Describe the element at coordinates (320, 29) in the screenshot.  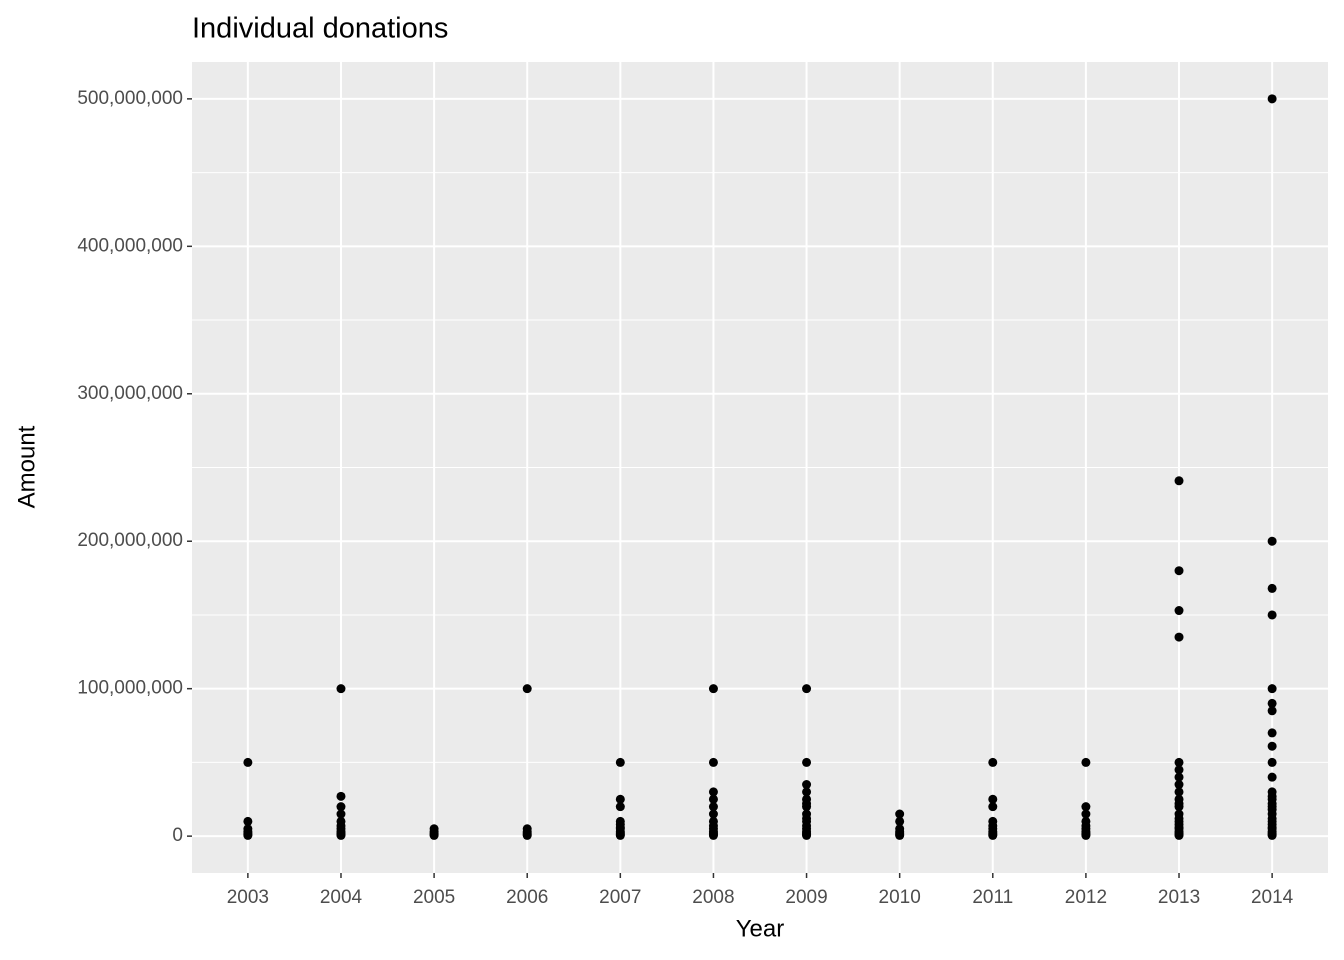
I see `chart-title: Individual donations` at that location.